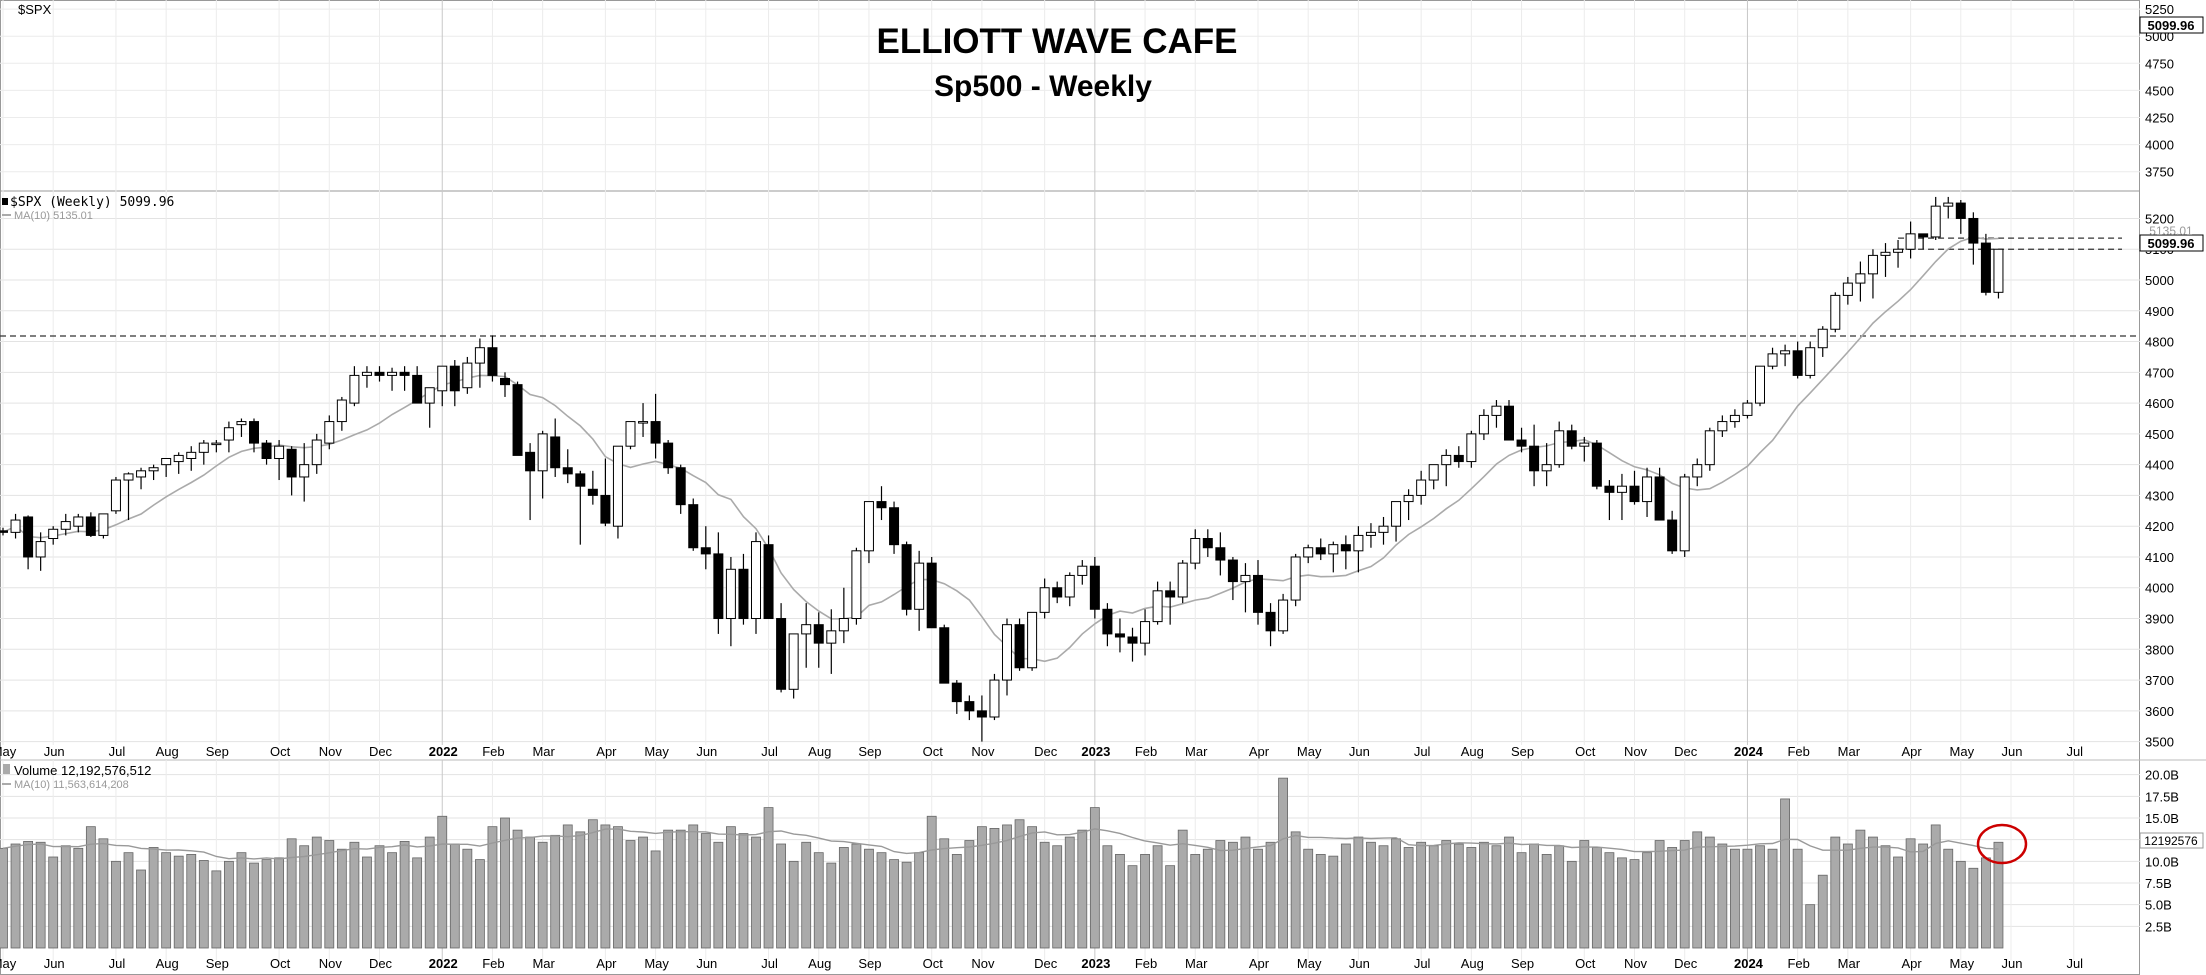 The width and height of the screenshot is (2206, 975). I want to click on support-lines, so click(1070, 287).